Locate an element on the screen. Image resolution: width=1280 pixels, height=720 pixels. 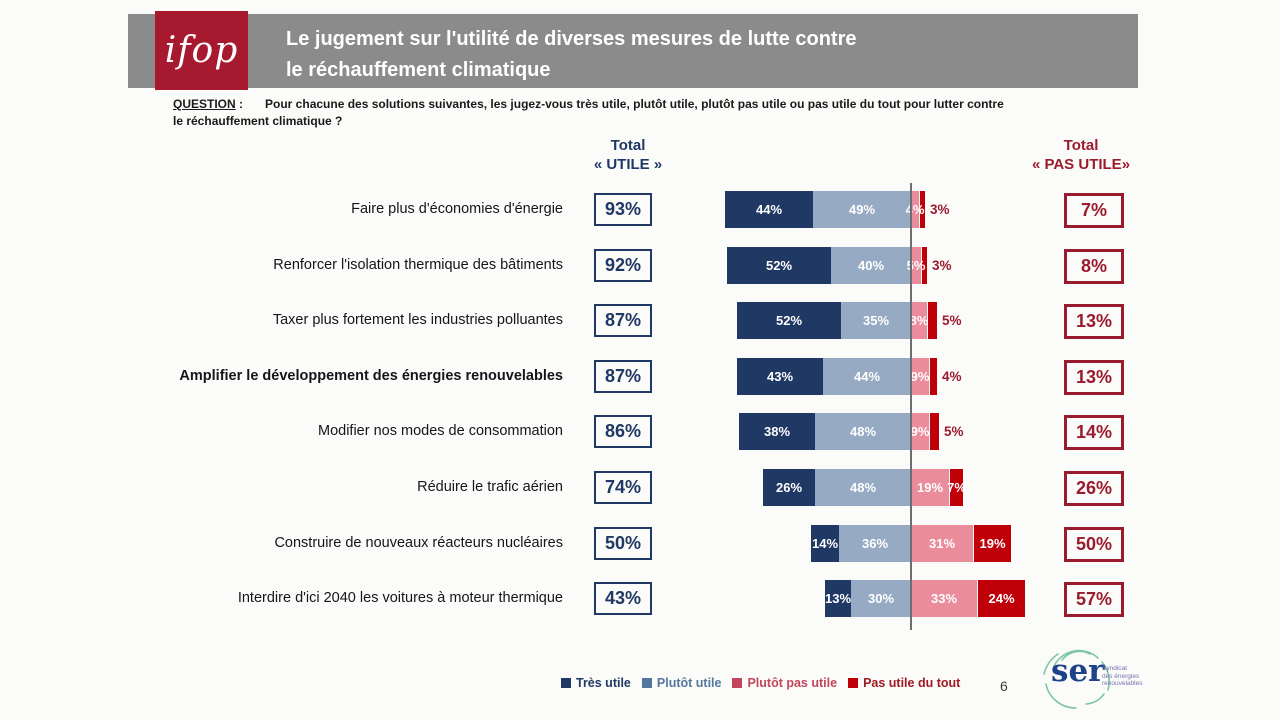
seg-plutot-utile: 30% is located at coordinates (881, 599).